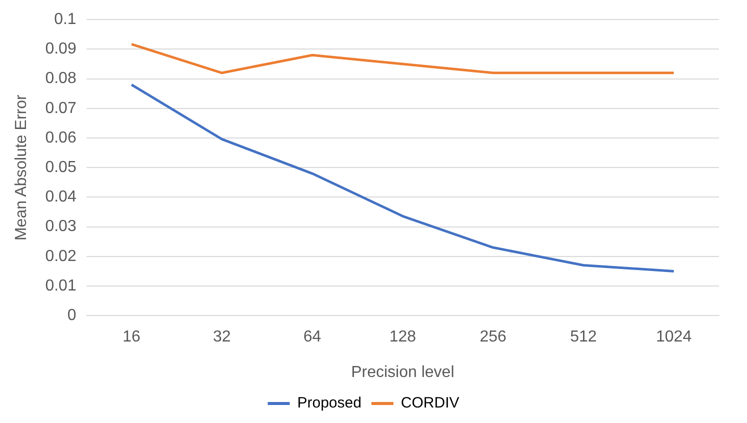 The height and width of the screenshot is (423, 747). Describe the element at coordinates (60, 197) in the screenshot. I see `y-tick-label: 0.04` at that location.